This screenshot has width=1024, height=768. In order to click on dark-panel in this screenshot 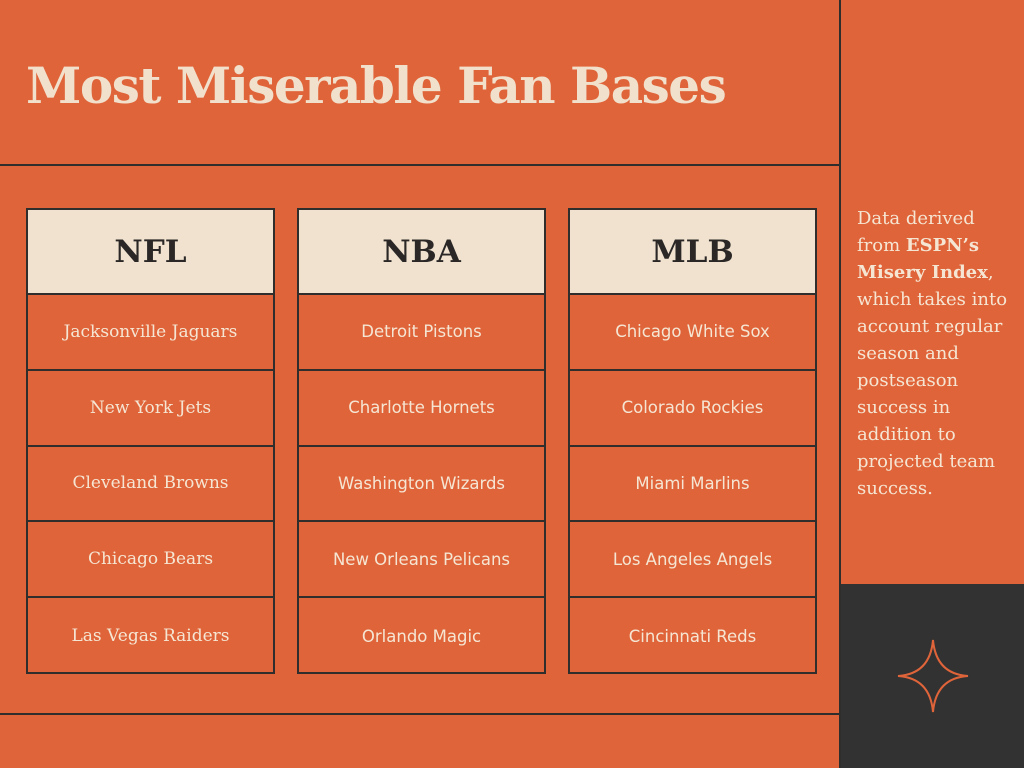, I will do `click(932, 676)`.